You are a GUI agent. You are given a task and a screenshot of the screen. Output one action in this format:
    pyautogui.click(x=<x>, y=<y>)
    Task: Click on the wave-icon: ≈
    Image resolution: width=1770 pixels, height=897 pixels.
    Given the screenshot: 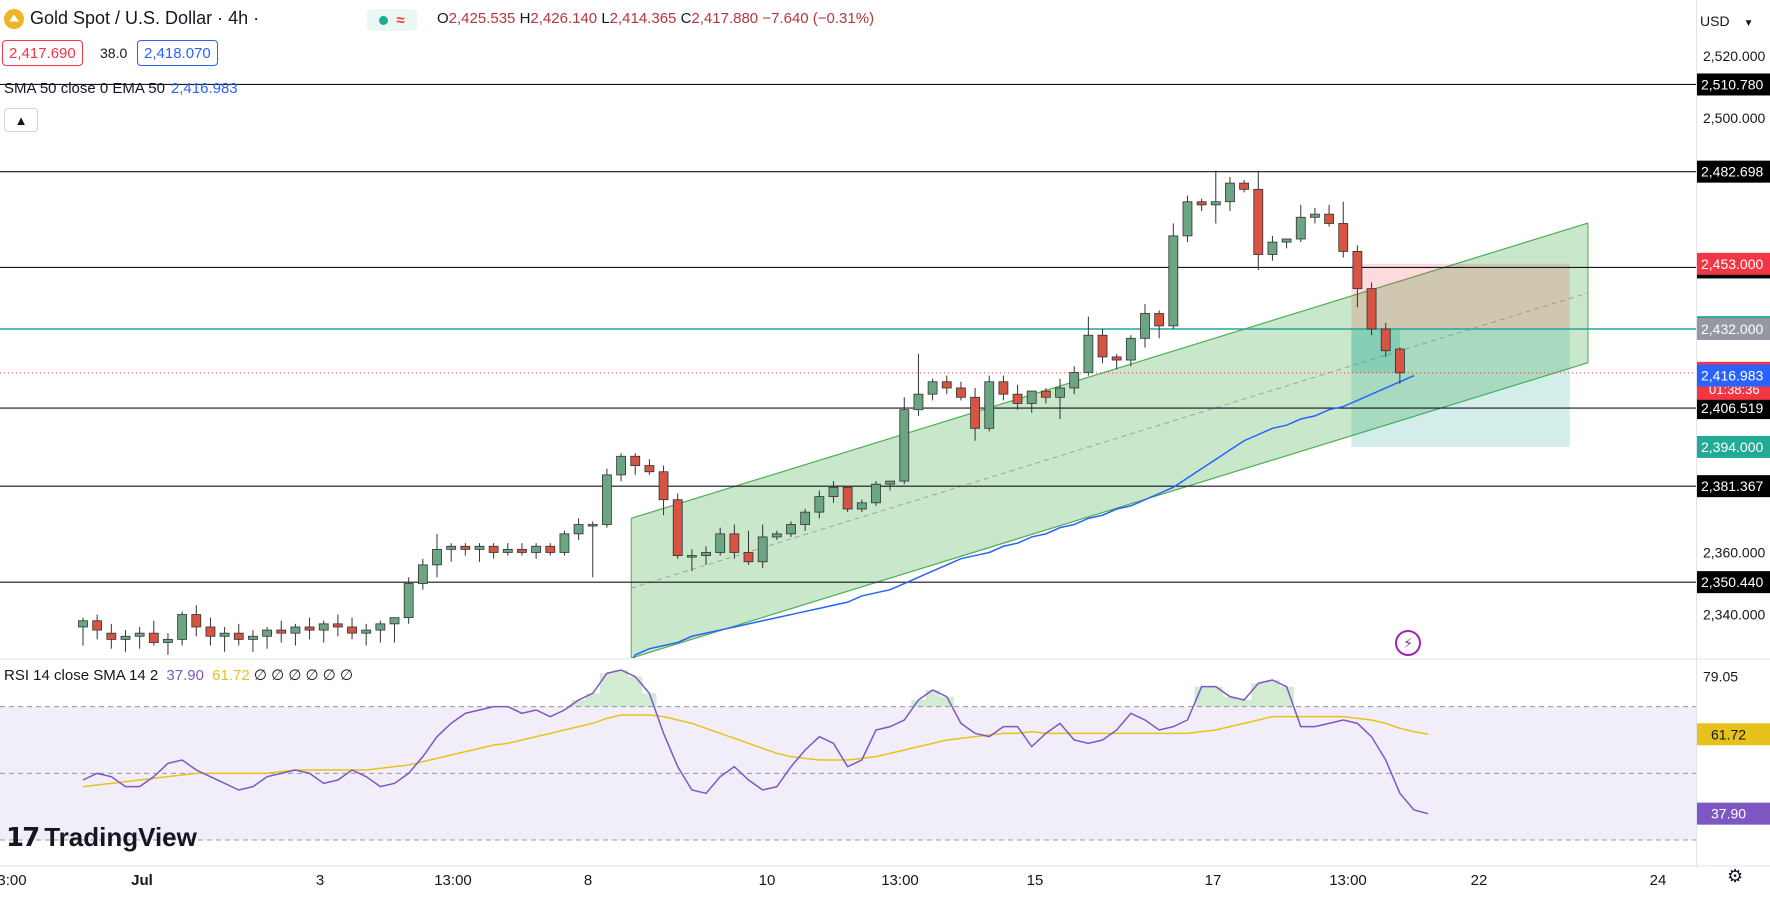 What is the action you would take?
    pyautogui.click(x=400, y=20)
    